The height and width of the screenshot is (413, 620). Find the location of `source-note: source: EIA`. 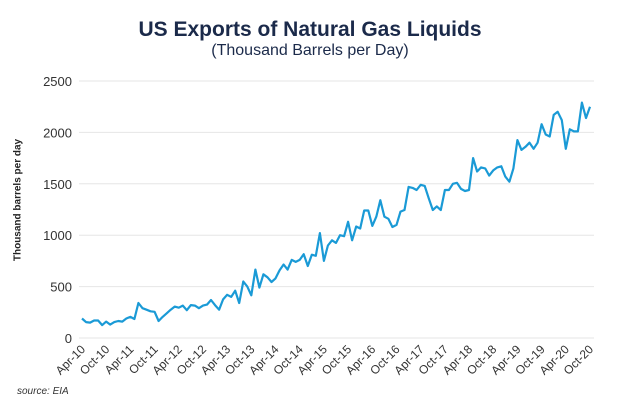

source-note: source: EIA is located at coordinates (43, 391).